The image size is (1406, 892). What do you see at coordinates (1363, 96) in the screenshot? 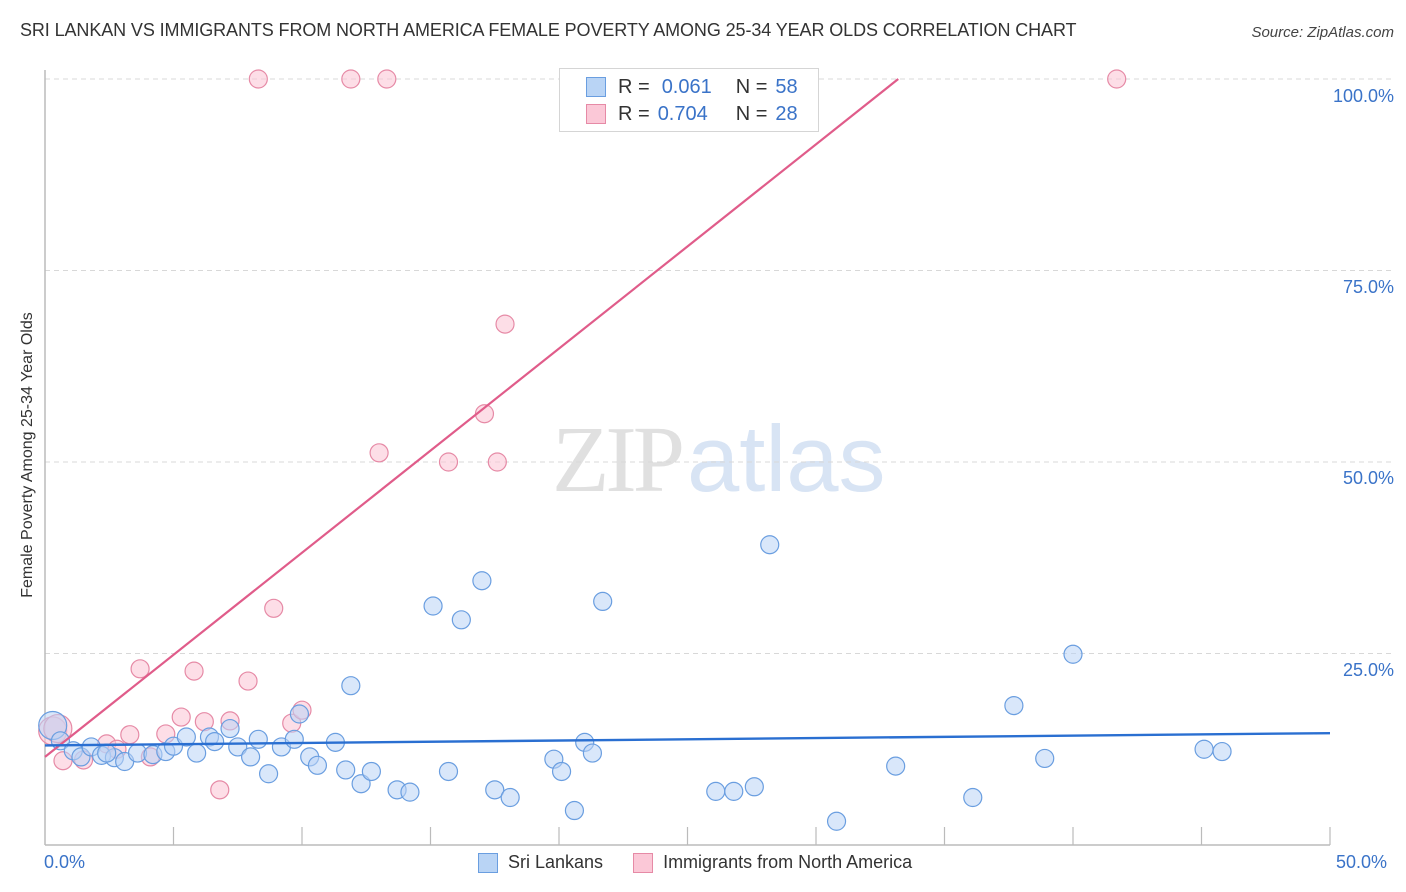
I see `y-tick-100: 100.0%` at bounding box center [1363, 96].